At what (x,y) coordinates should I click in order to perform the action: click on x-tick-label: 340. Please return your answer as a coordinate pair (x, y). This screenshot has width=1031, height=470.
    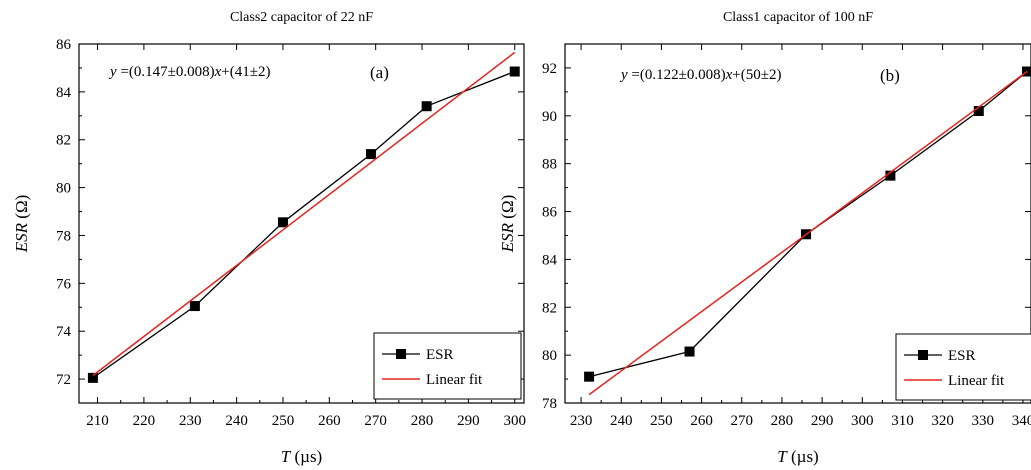
    Looking at the image, I should click on (1021, 421).